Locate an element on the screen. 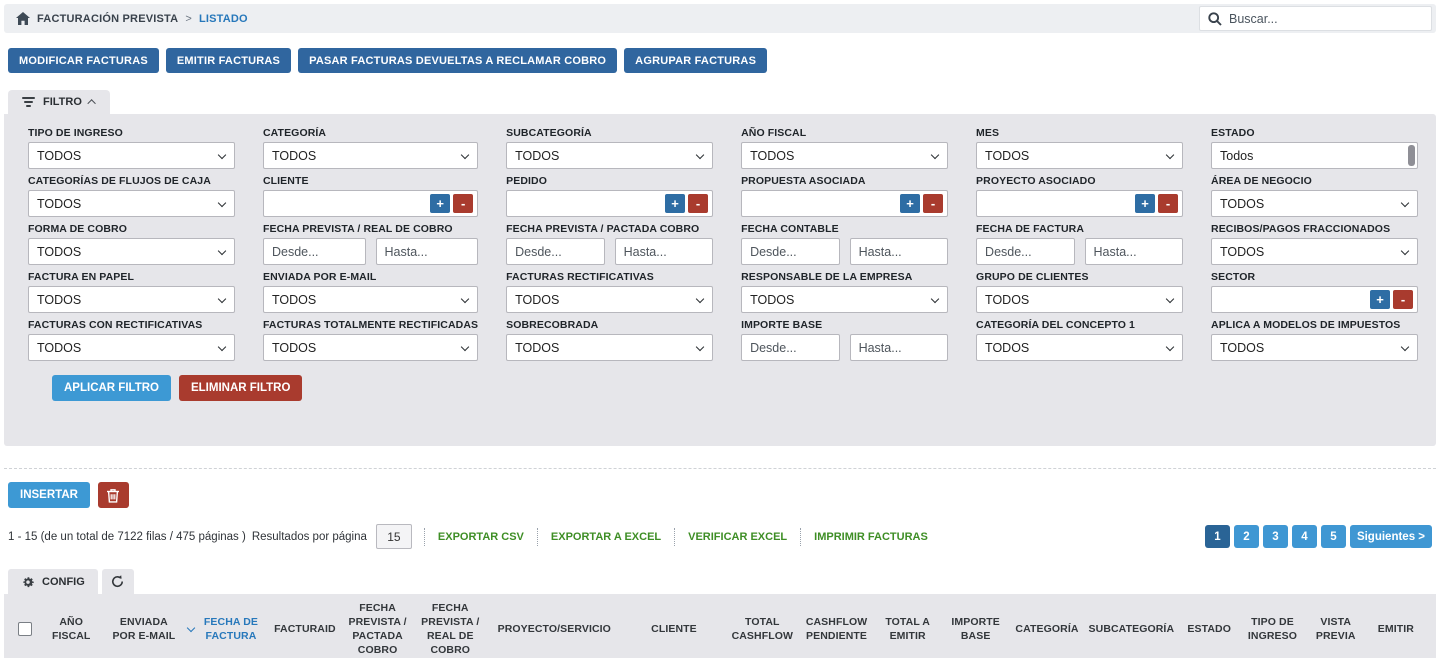 The height and width of the screenshot is (658, 1440). facturas-totalmente-rectificadas-select: TODOS is located at coordinates (370, 347).